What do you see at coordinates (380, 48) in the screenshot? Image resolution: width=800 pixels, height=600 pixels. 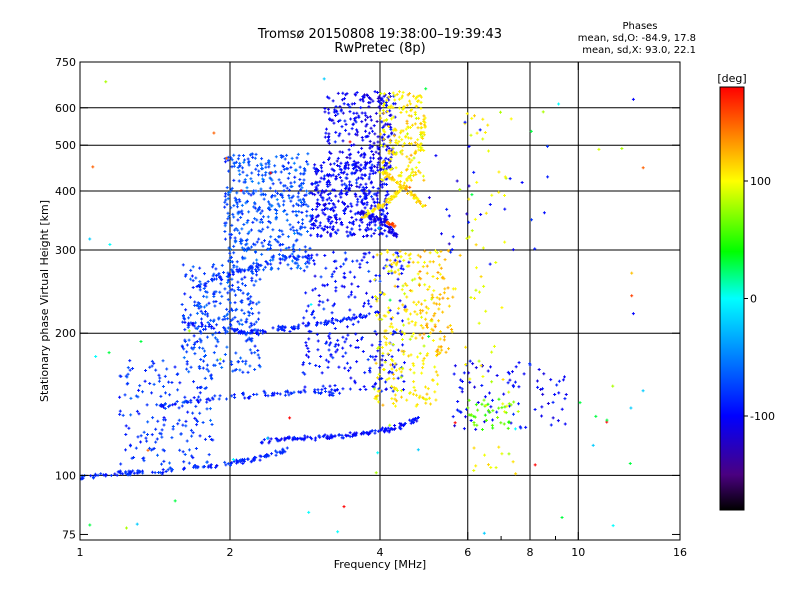 I see `chart-subtitle: RwPretec (8p)` at bounding box center [380, 48].